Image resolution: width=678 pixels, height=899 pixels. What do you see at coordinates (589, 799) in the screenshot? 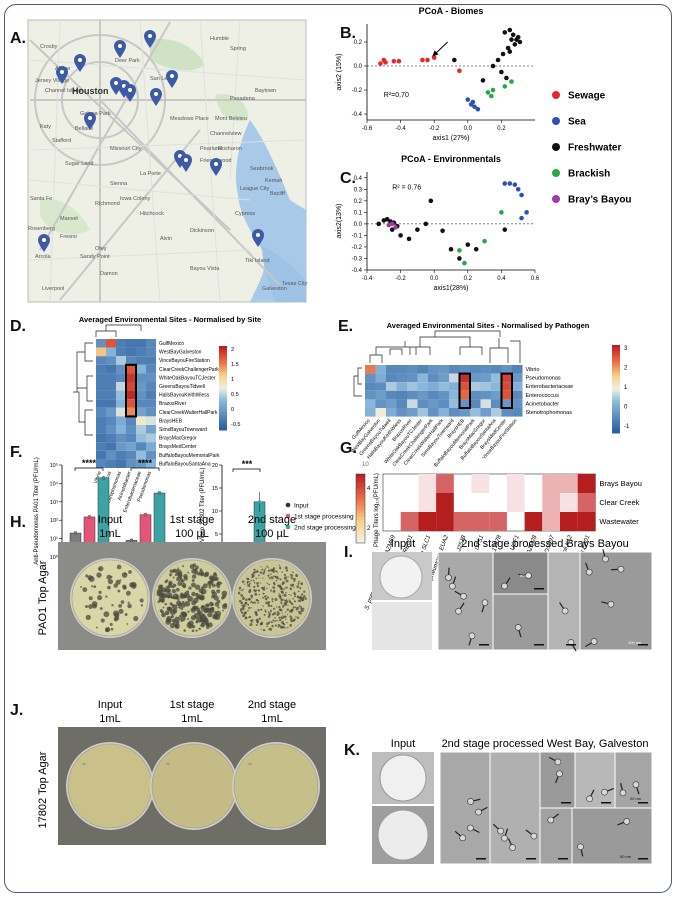
I see `phage-head` at bounding box center [589, 799].